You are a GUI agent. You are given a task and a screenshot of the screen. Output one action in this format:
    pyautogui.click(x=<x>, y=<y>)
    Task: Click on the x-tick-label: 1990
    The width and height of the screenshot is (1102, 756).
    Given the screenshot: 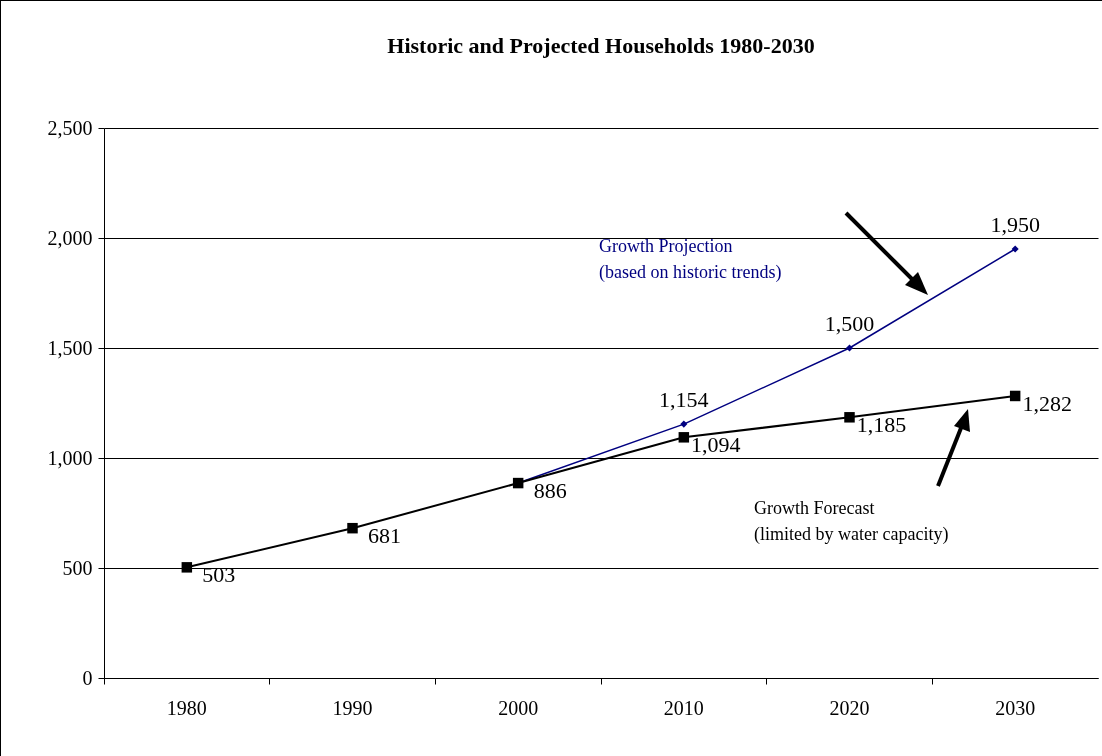 What is the action you would take?
    pyautogui.click(x=352, y=707)
    